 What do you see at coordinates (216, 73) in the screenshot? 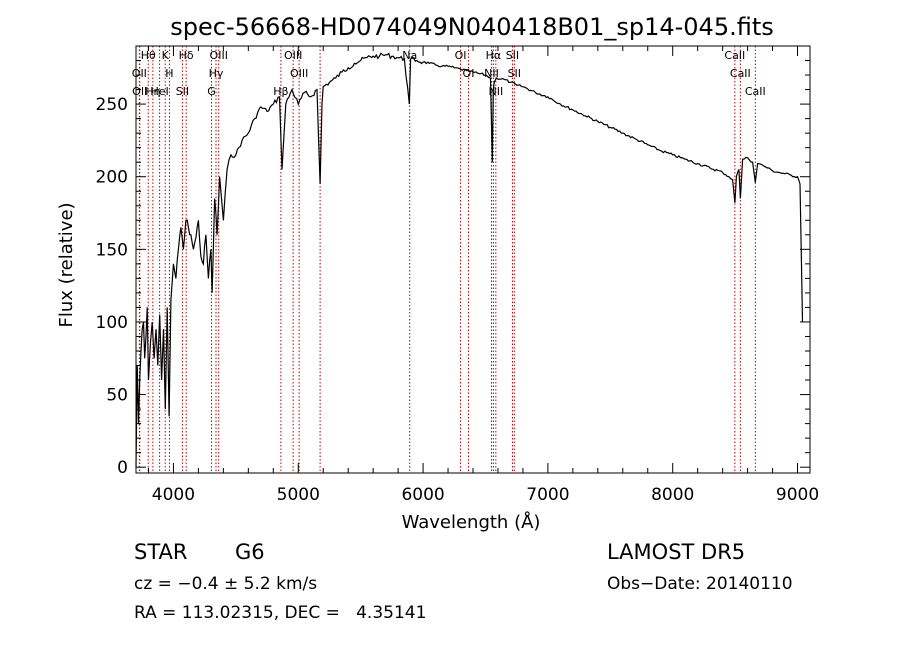
I see `marker-label: Hγ` at bounding box center [216, 73].